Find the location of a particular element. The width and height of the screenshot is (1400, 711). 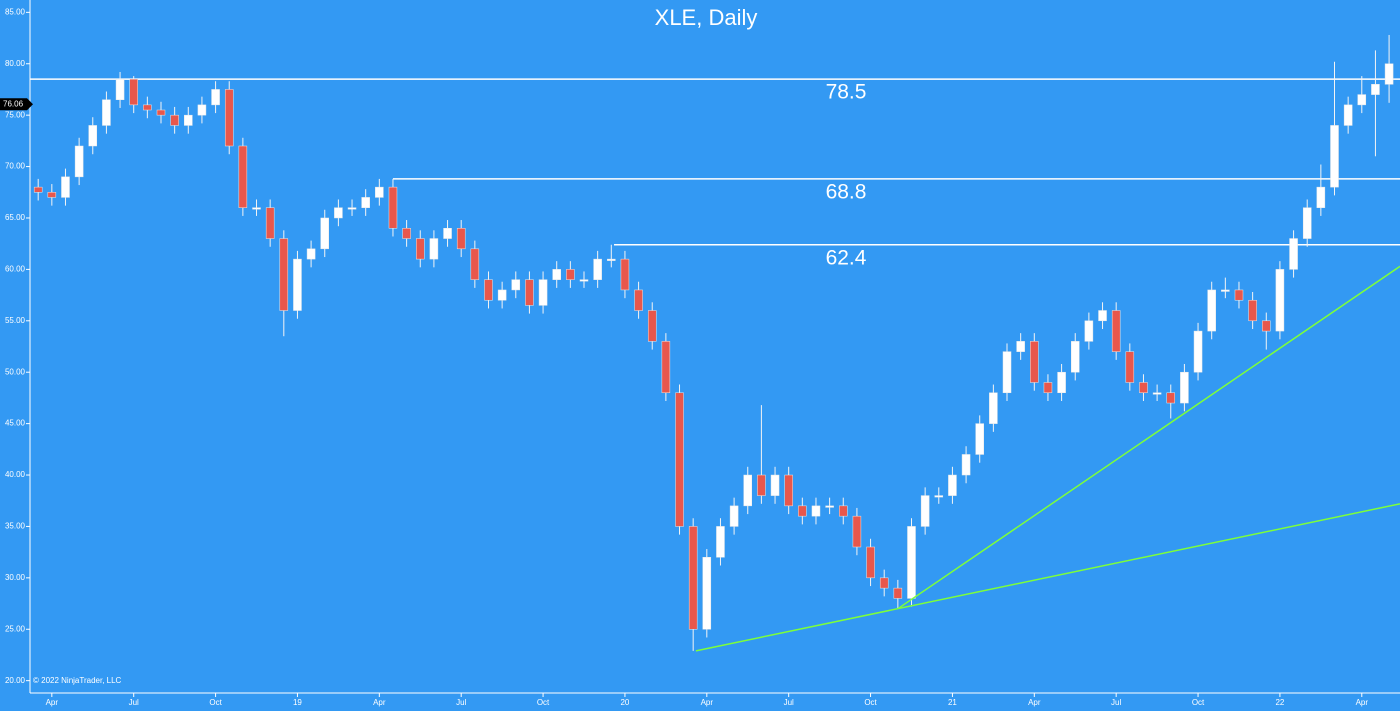

chart-title: XLE, Daily is located at coordinates (706, 17).